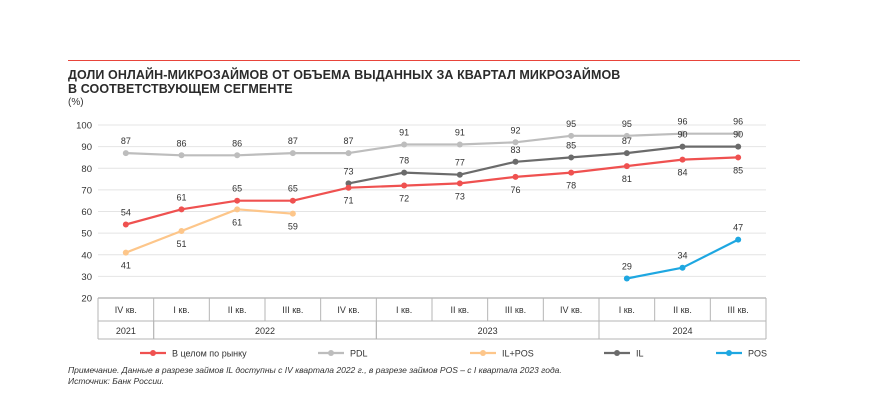 The image size is (892, 403). I want to click on legend-label: IL+POS, so click(518, 354).